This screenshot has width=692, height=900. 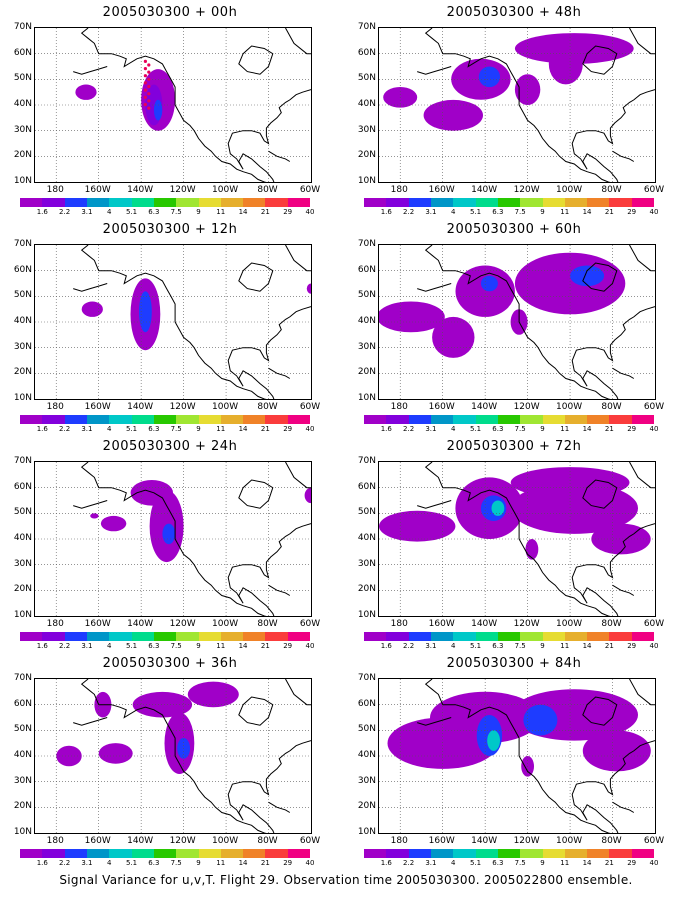 I want to click on observation-track, so click(x=147, y=84).